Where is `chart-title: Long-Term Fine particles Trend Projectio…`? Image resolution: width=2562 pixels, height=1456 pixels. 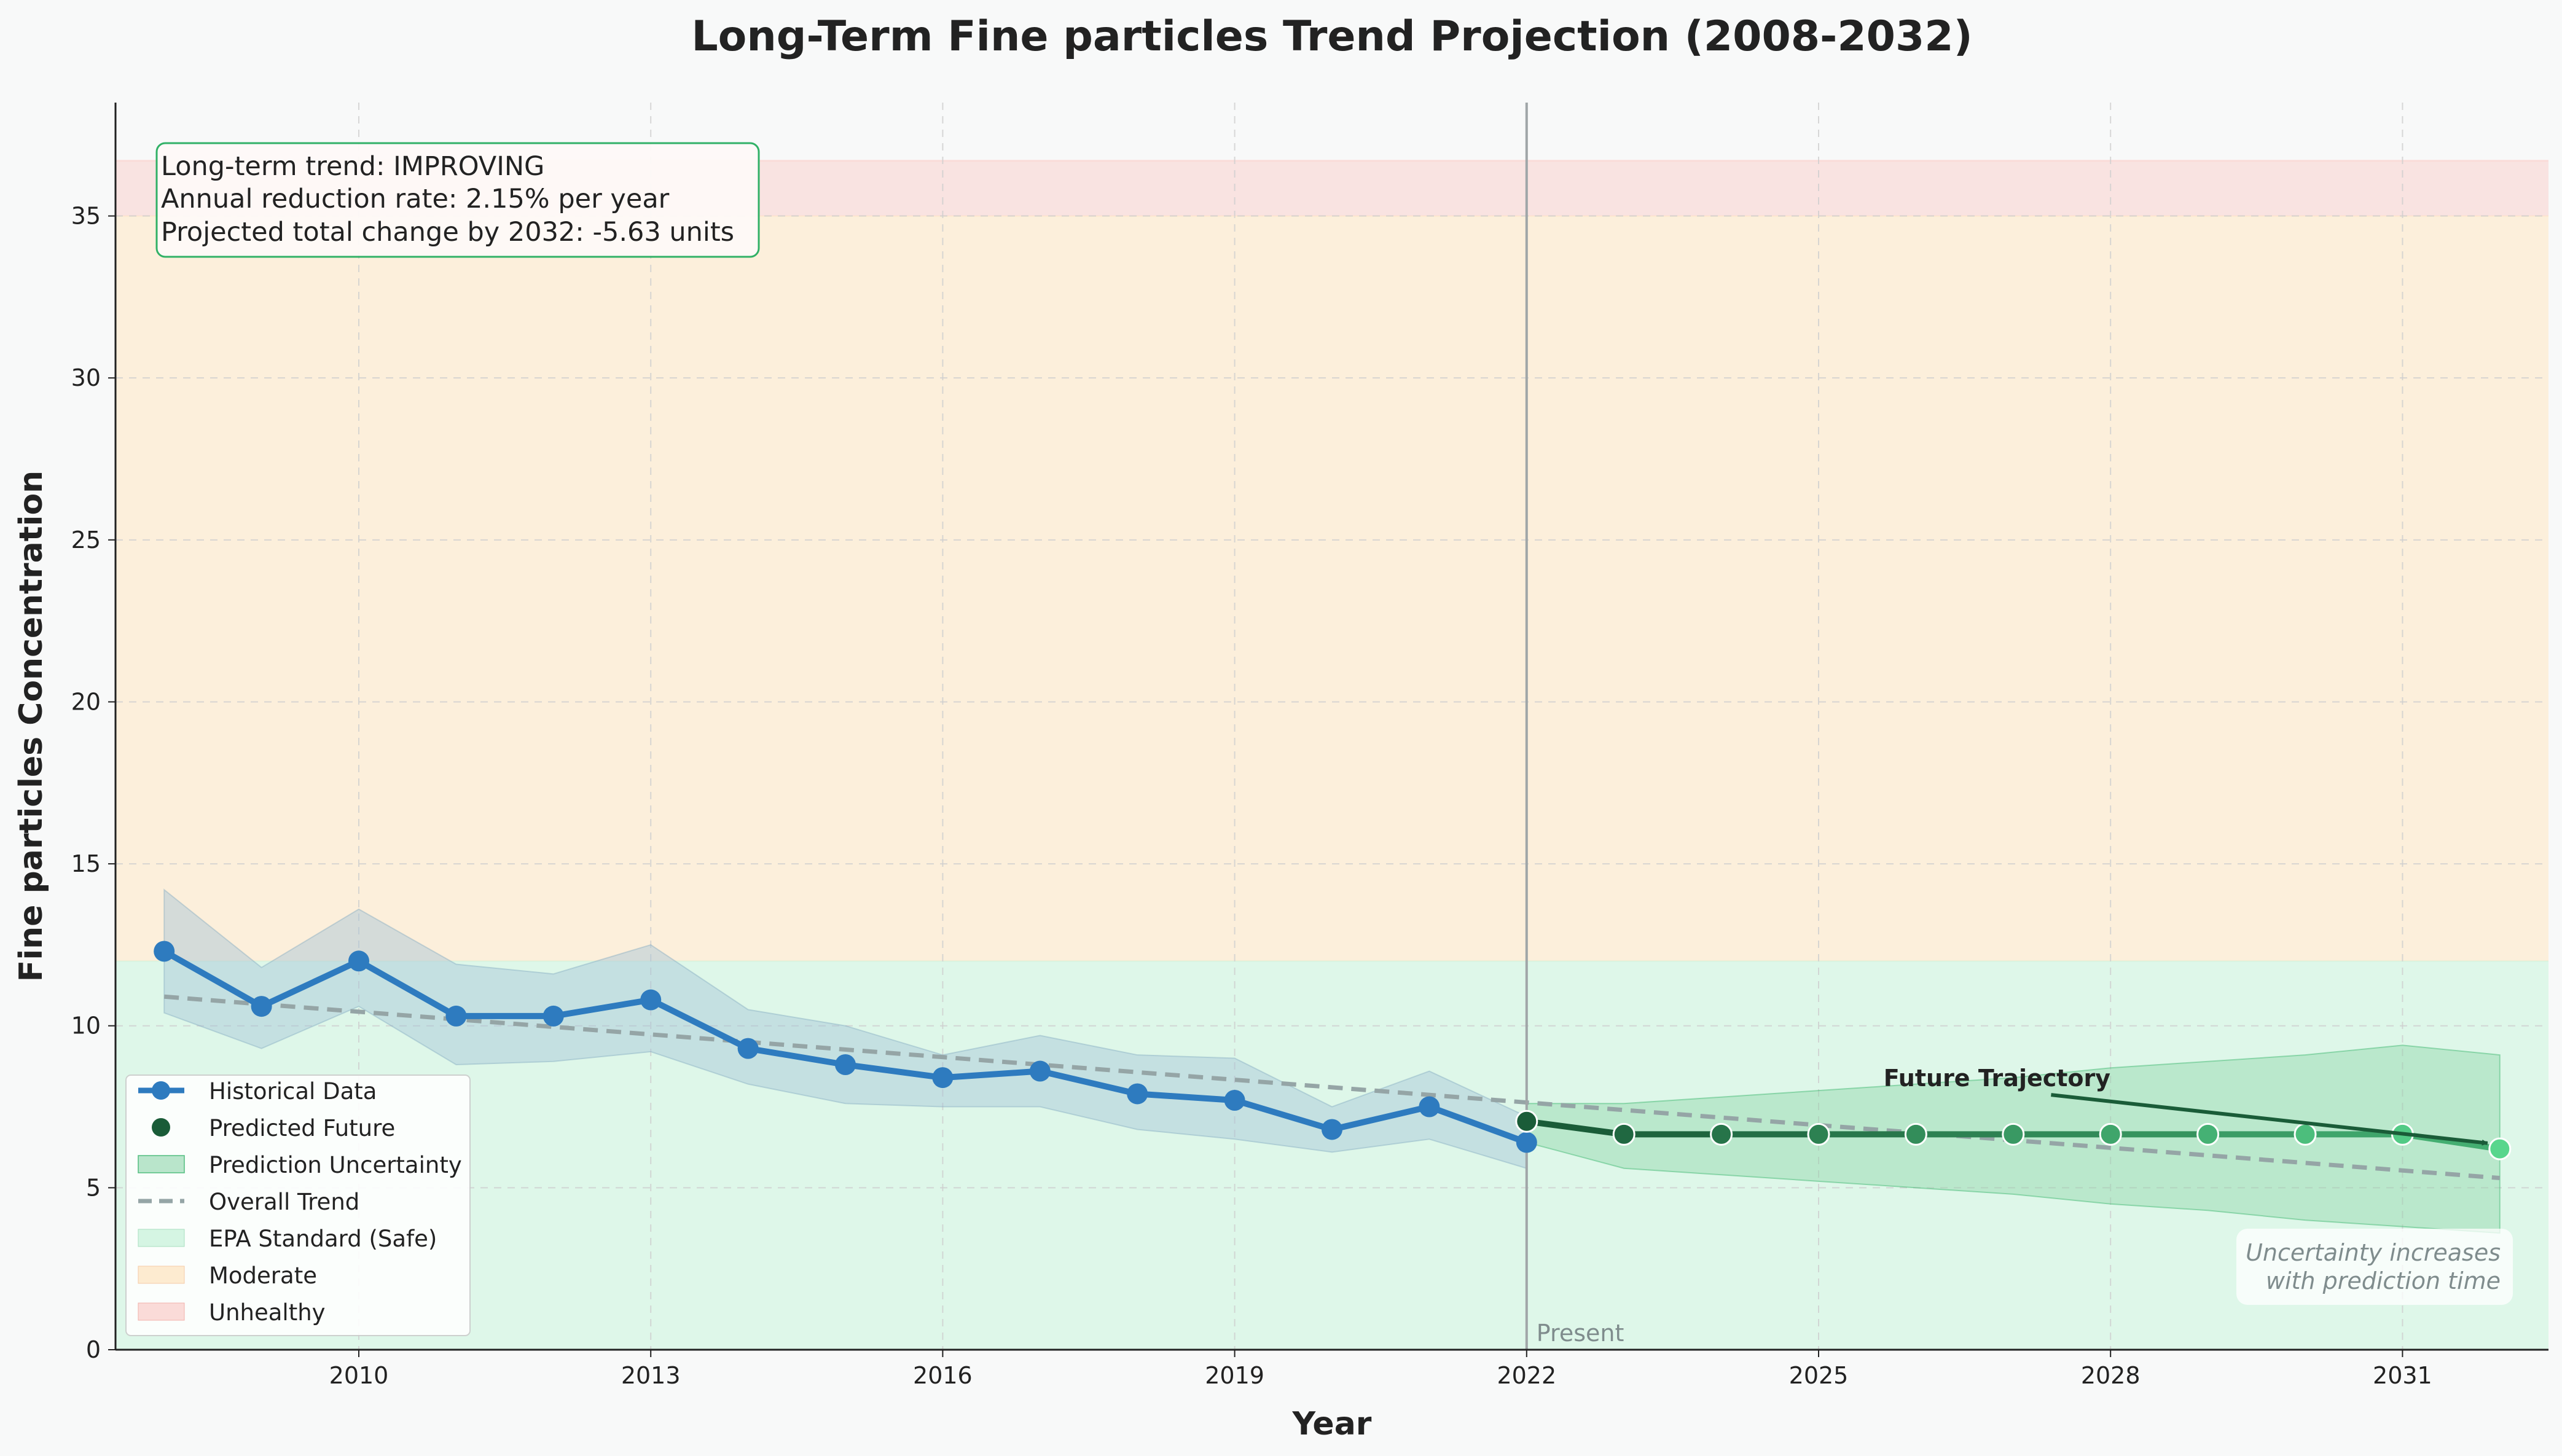 chart-title: Long-Term Fine particles Trend Projectio… is located at coordinates (1331, 36).